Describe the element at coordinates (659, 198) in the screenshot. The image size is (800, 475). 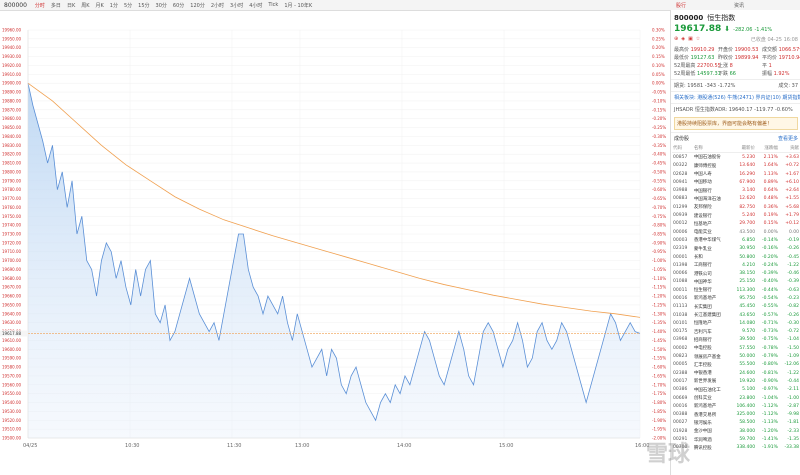
I see `y-tick-pct-label: -0.65%` at that location.